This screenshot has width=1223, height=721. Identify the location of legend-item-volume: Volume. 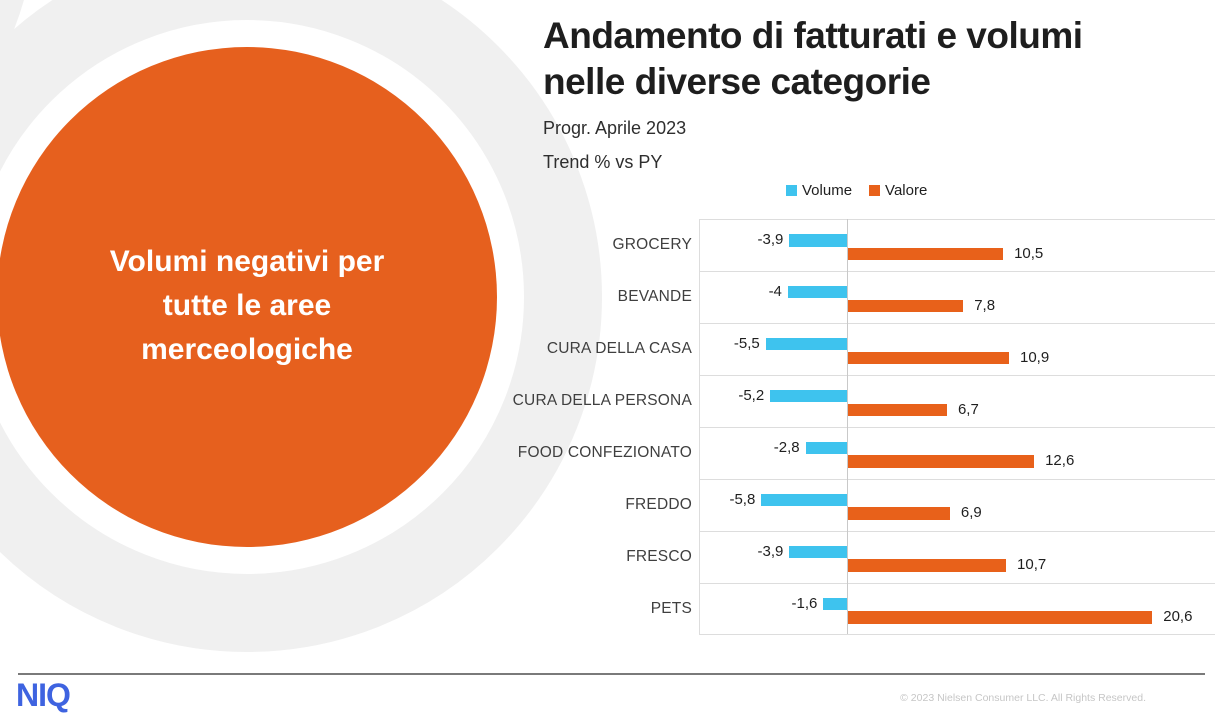
(819, 190).